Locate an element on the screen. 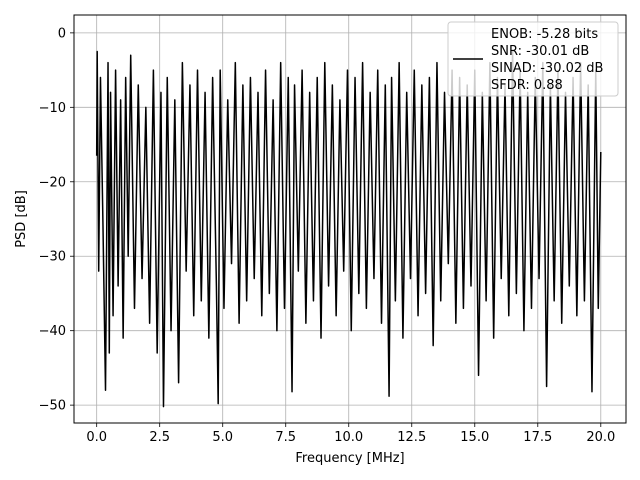 This screenshot has height=480, width=640. x-tick-label: 7.5 is located at coordinates (285, 437).